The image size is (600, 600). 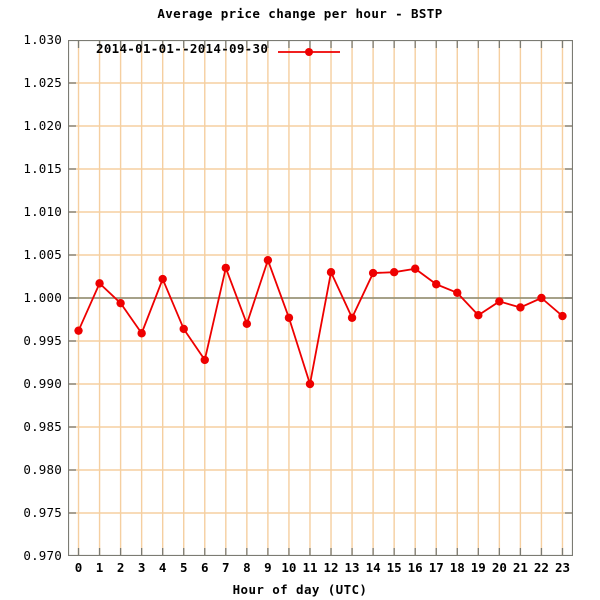 What do you see at coordinates (42, 555) in the screenshot?
I see `y-axis-tick-label: 0.970` at bounding box center [42, 555].